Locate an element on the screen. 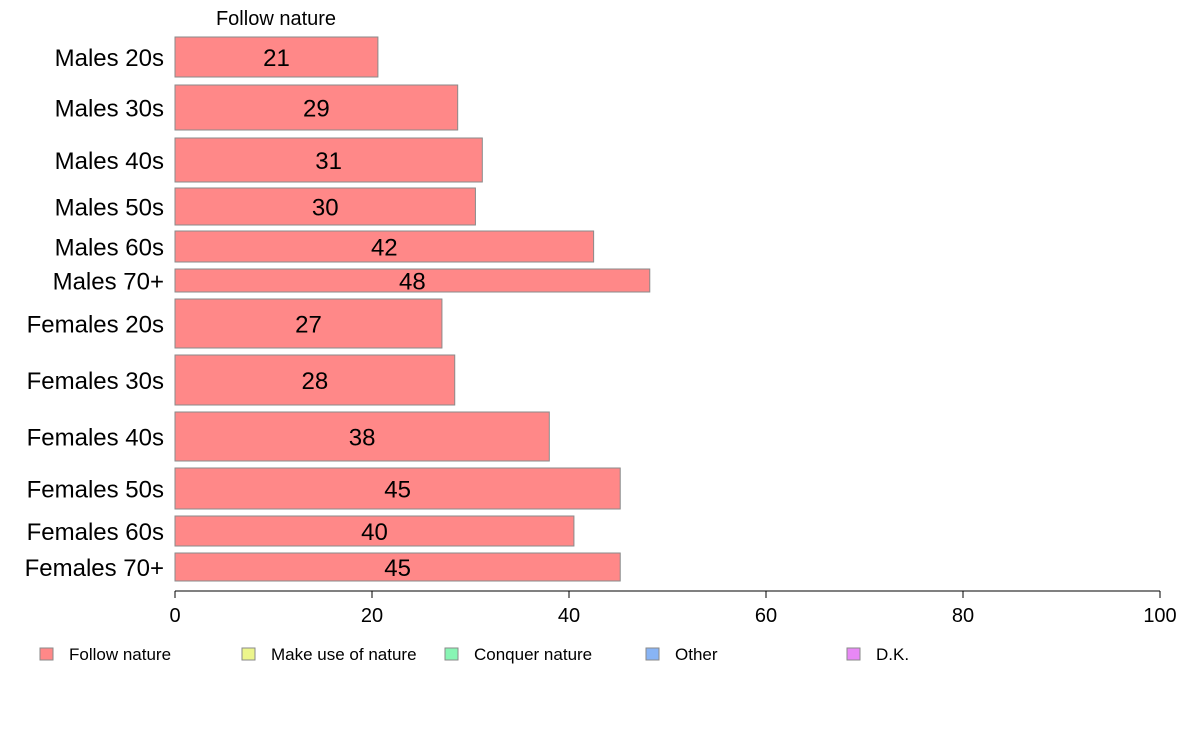  legend-label: Other is located at coordinates (696, 654).